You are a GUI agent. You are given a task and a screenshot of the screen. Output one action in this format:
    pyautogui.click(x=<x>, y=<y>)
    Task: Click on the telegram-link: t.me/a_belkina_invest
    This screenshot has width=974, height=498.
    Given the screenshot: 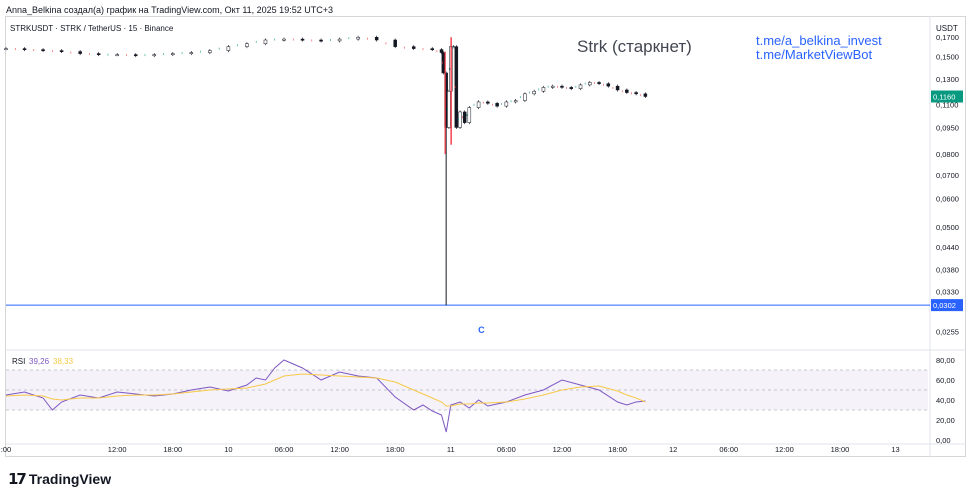 What is the action you would take?
    pyautogui.click(x=819, y=40)
    